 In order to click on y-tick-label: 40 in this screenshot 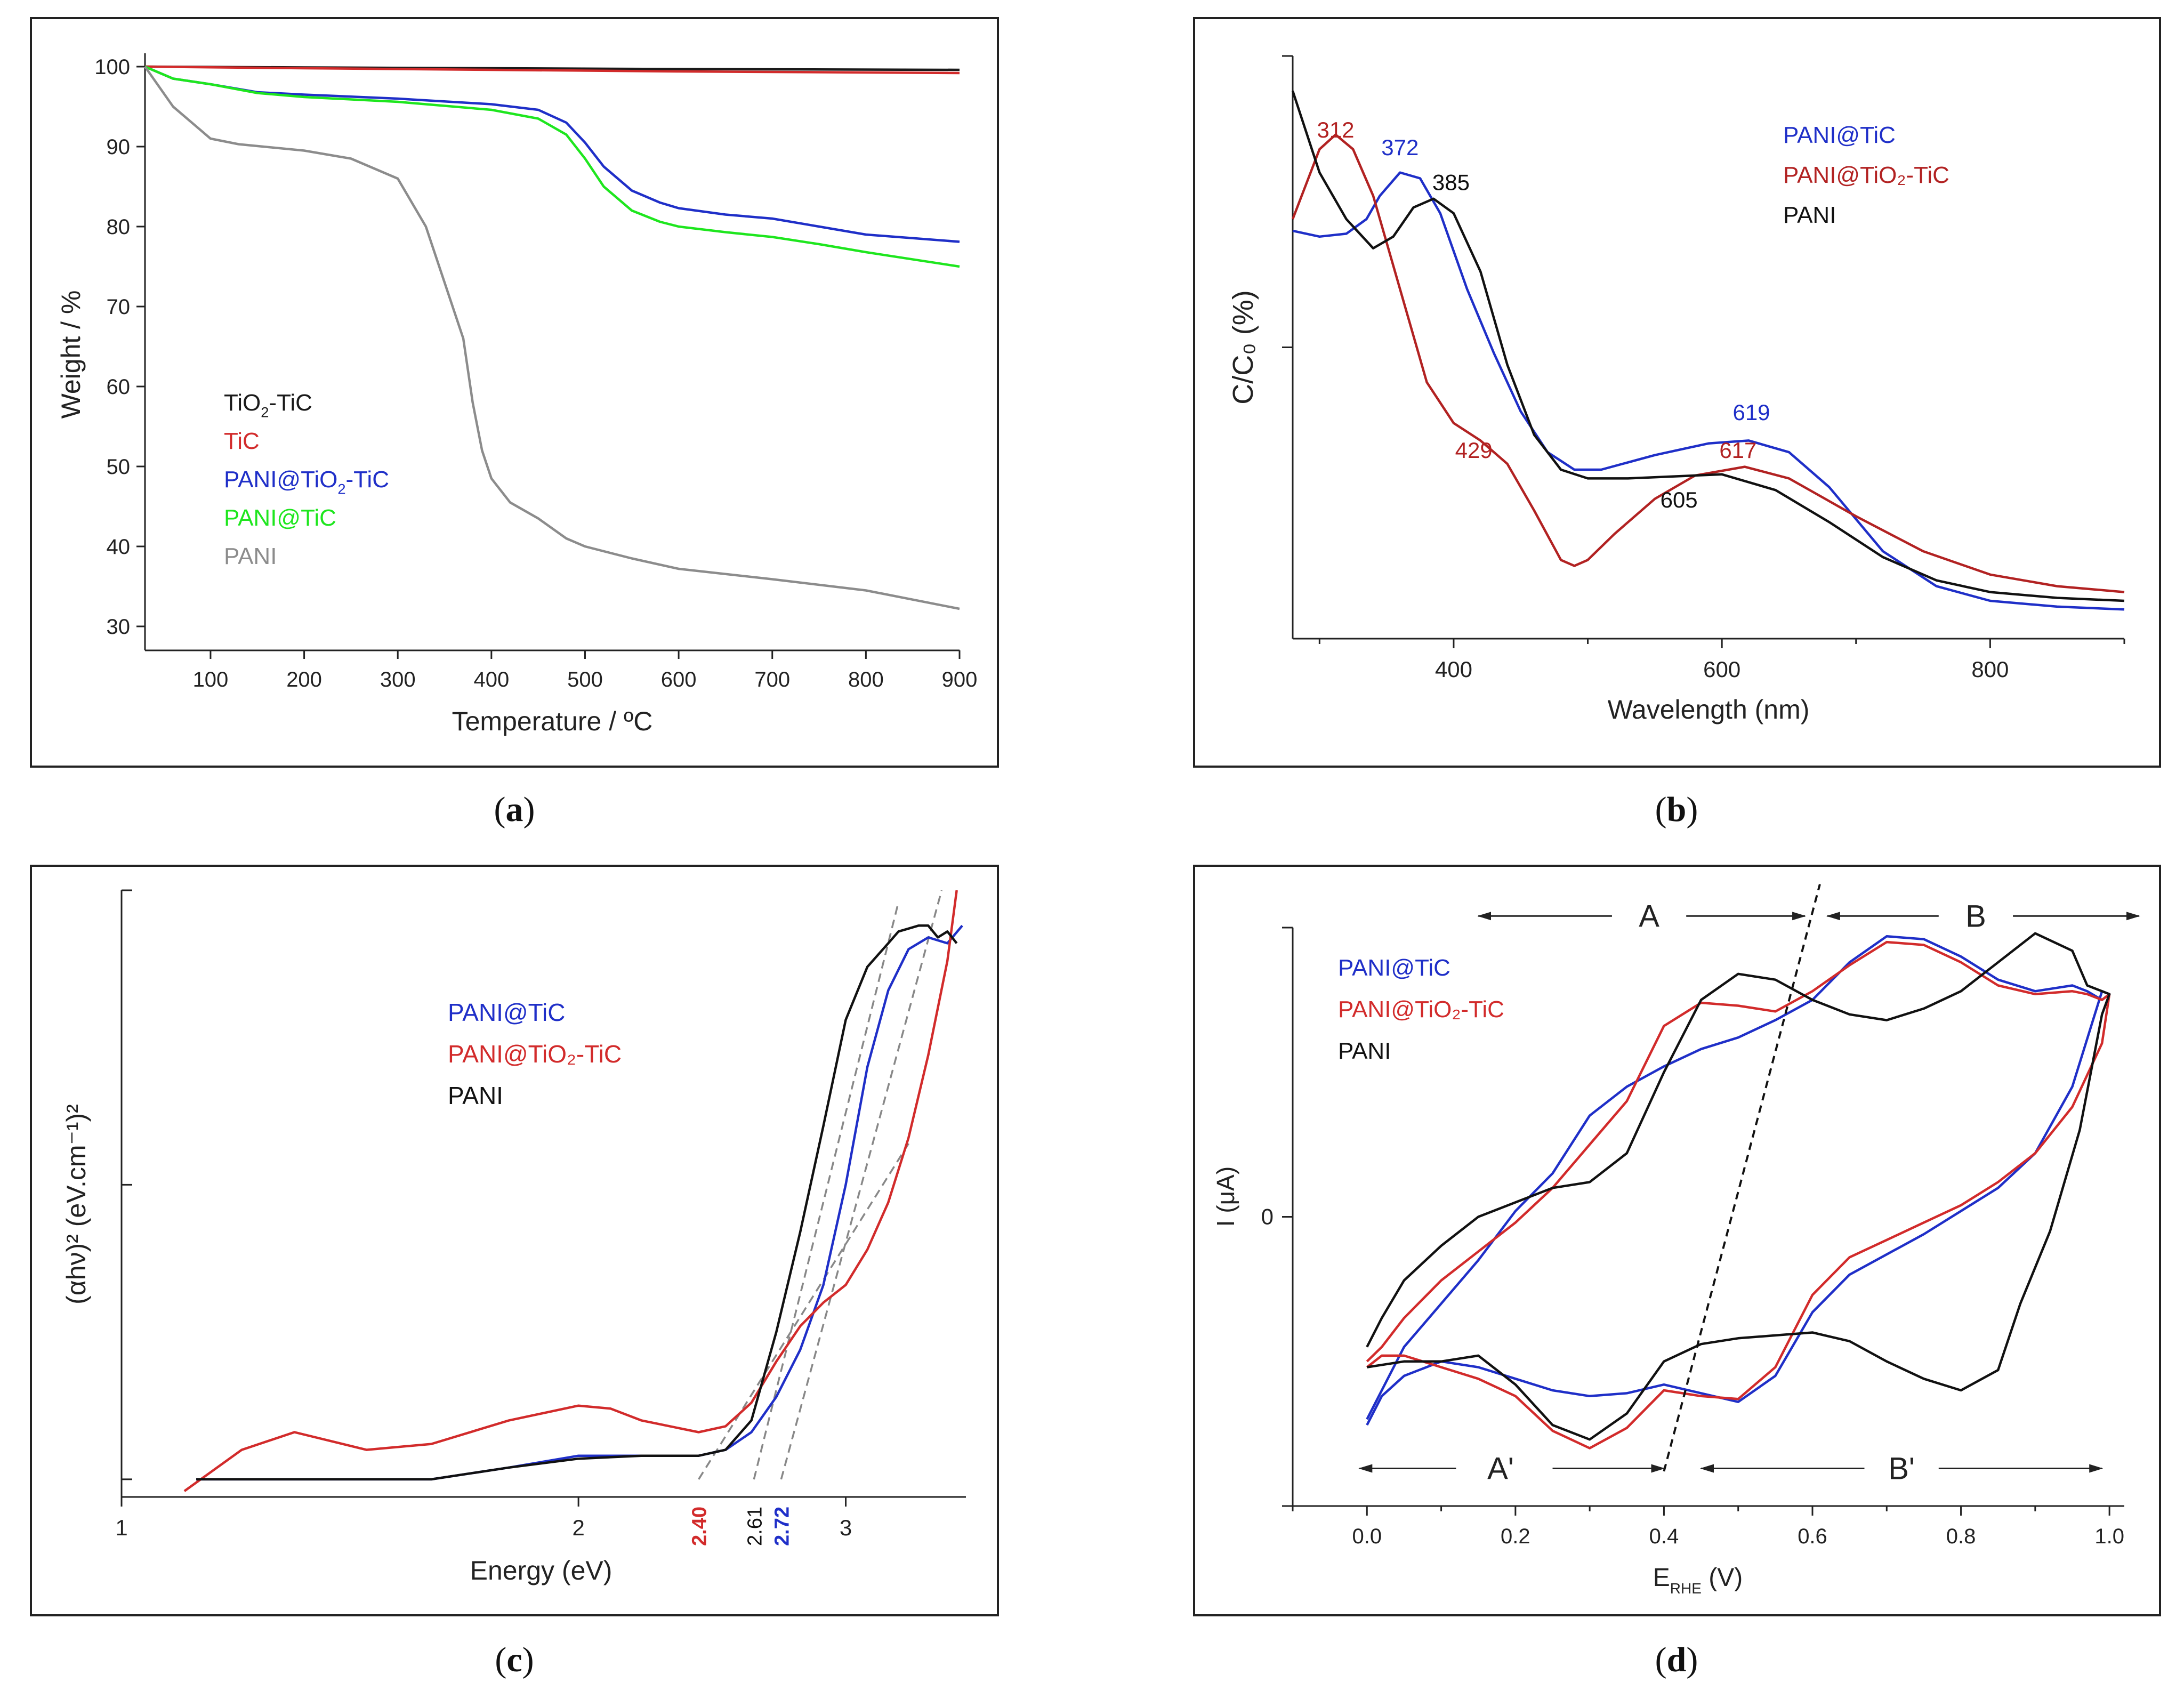, I will do `click(119, 547)`.